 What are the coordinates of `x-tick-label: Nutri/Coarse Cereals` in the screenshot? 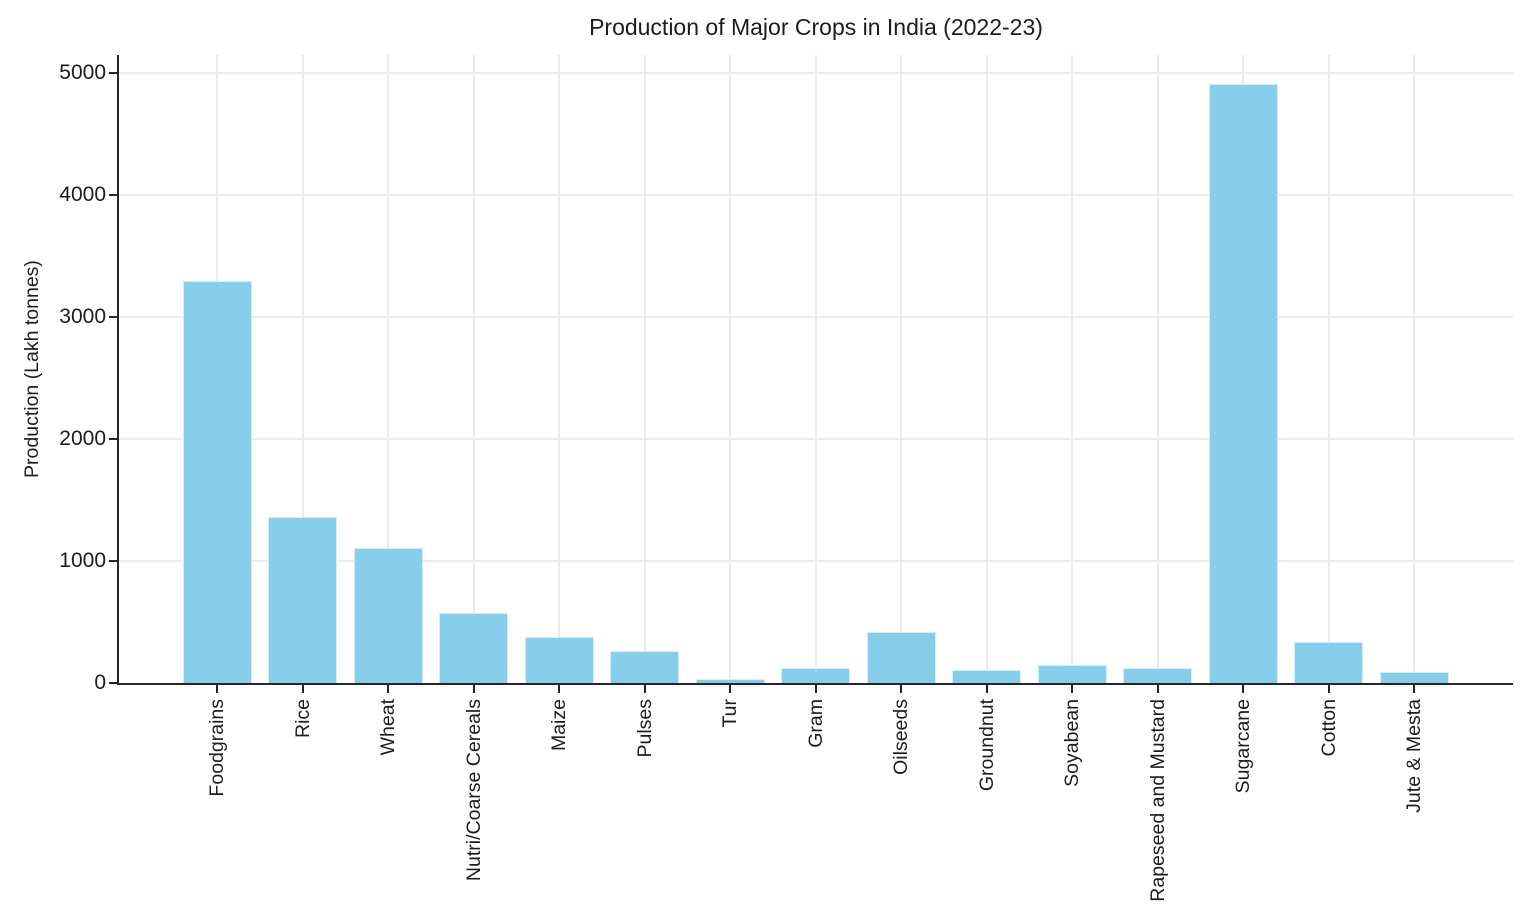 It's located at (473, 790).